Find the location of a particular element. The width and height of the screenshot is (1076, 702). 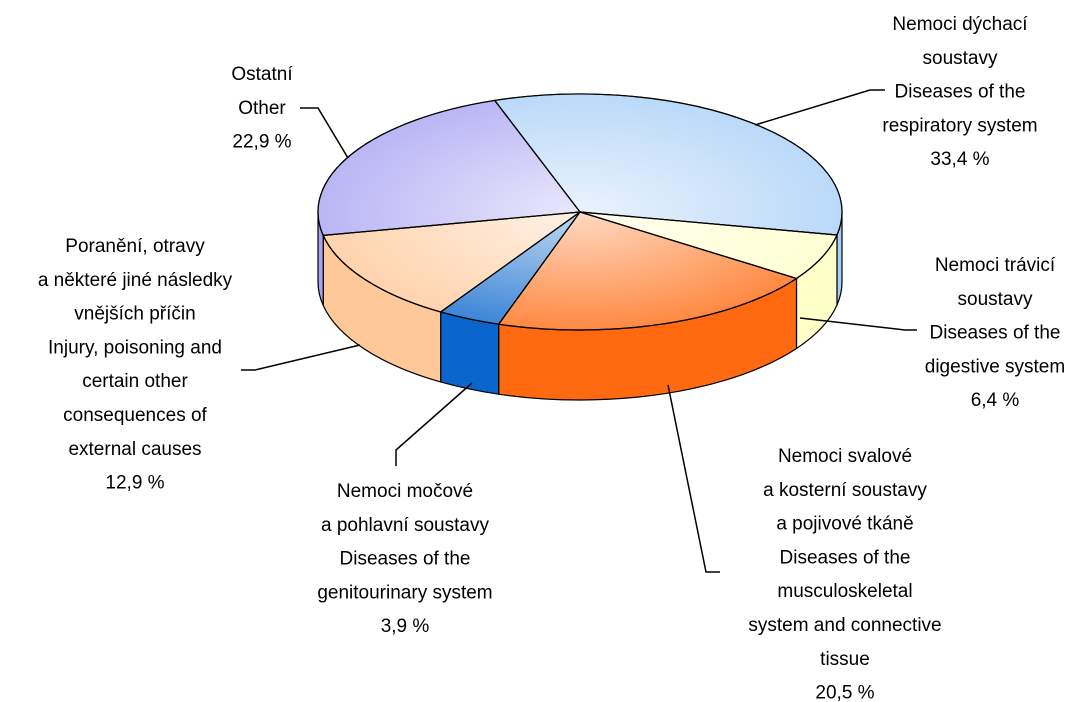

value-label: 20,5 % is located at coordinates (844, 692).